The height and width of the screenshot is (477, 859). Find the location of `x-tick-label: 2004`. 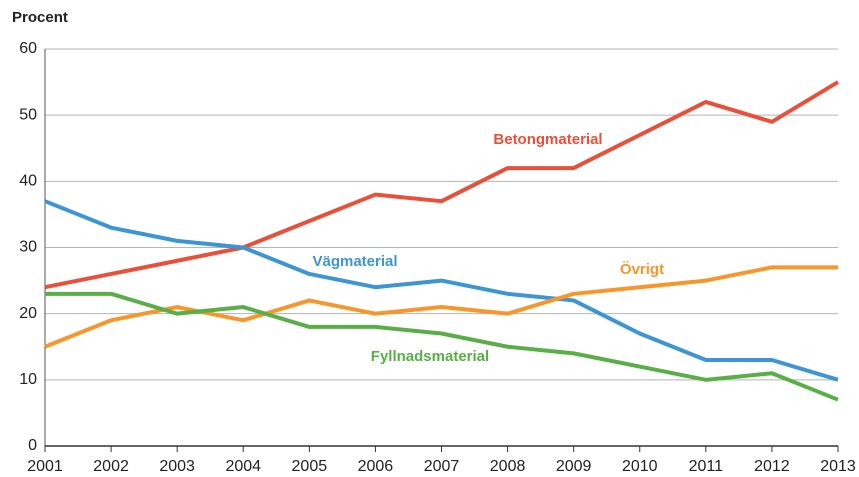

x-tick-label: 2004 is located at coordinates (243, 466).